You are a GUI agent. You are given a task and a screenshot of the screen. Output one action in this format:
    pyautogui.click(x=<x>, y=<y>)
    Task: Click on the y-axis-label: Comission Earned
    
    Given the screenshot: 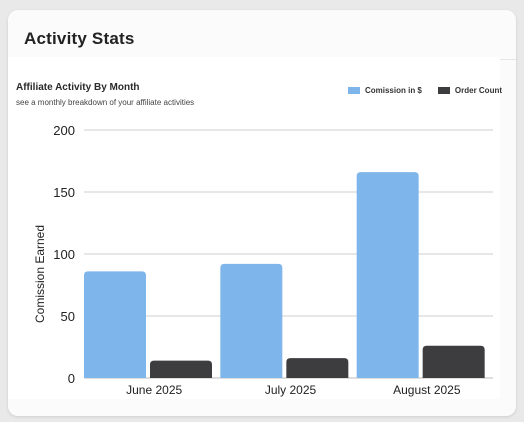 What is the action you would take?
    pyautogui.click(x=40, y=274)
    